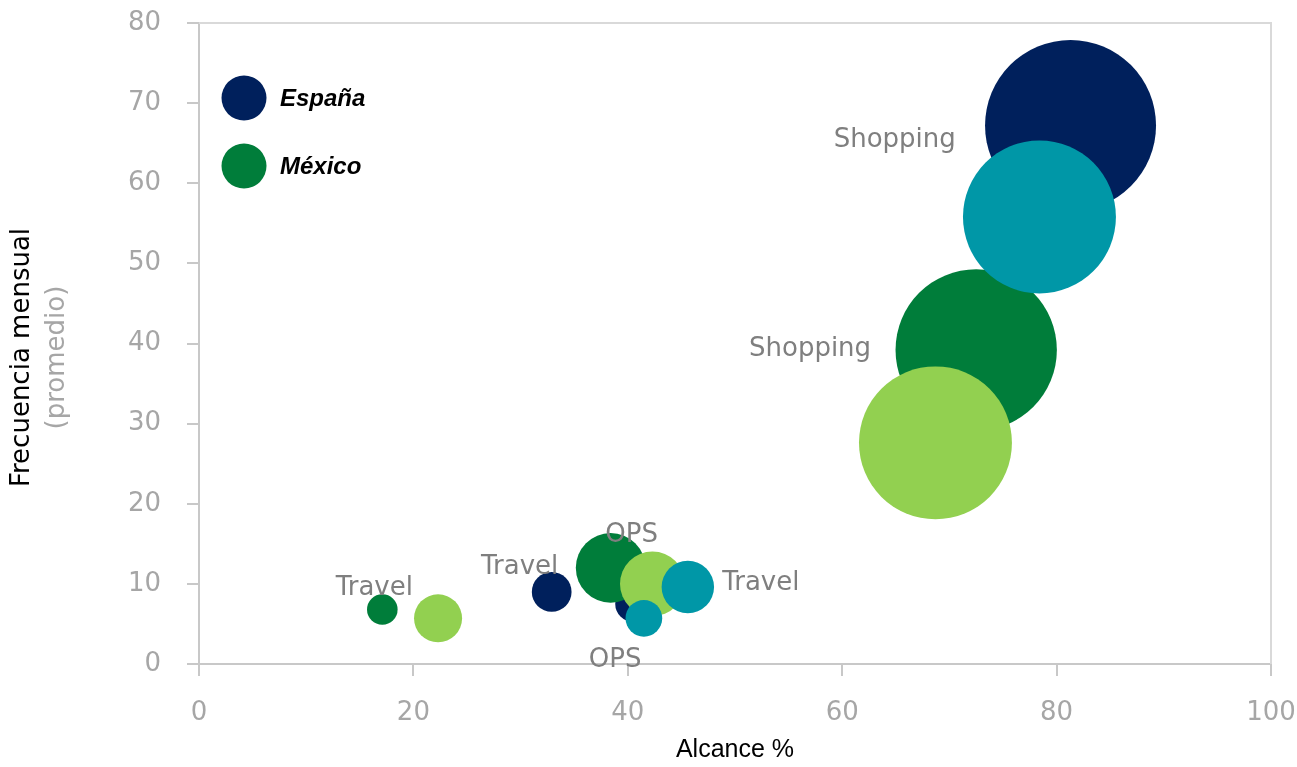 The image size is (1297, 767). Describe the element at coordinates (144, 581) in the screenshot. I see `y-tick-label: 10` at that location.